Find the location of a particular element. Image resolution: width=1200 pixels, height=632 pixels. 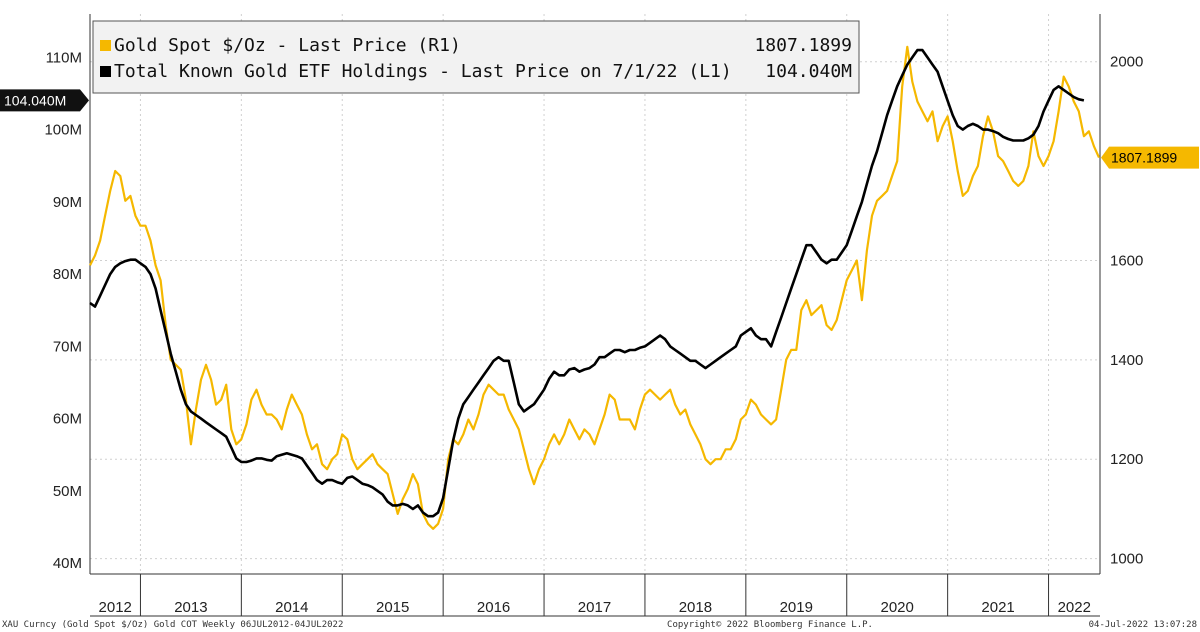

legend-swatch-etf is located at coordinates (105, 71).